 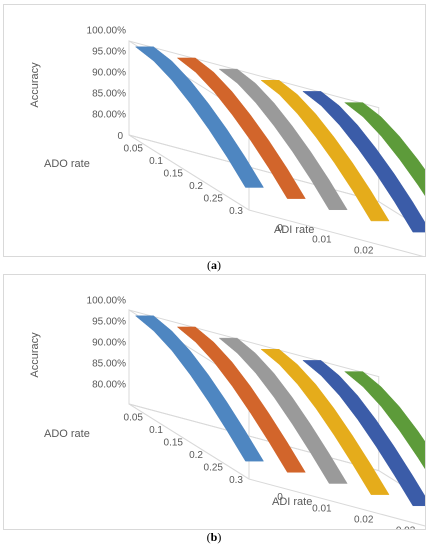 I want to click on caption-a: (a), so click(x=214, y=265).